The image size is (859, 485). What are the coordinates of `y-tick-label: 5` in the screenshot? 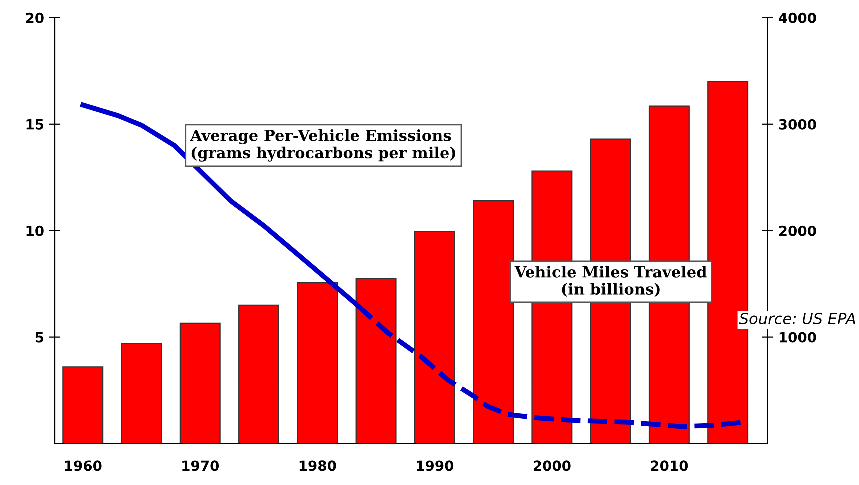 It's located at (40, 337).